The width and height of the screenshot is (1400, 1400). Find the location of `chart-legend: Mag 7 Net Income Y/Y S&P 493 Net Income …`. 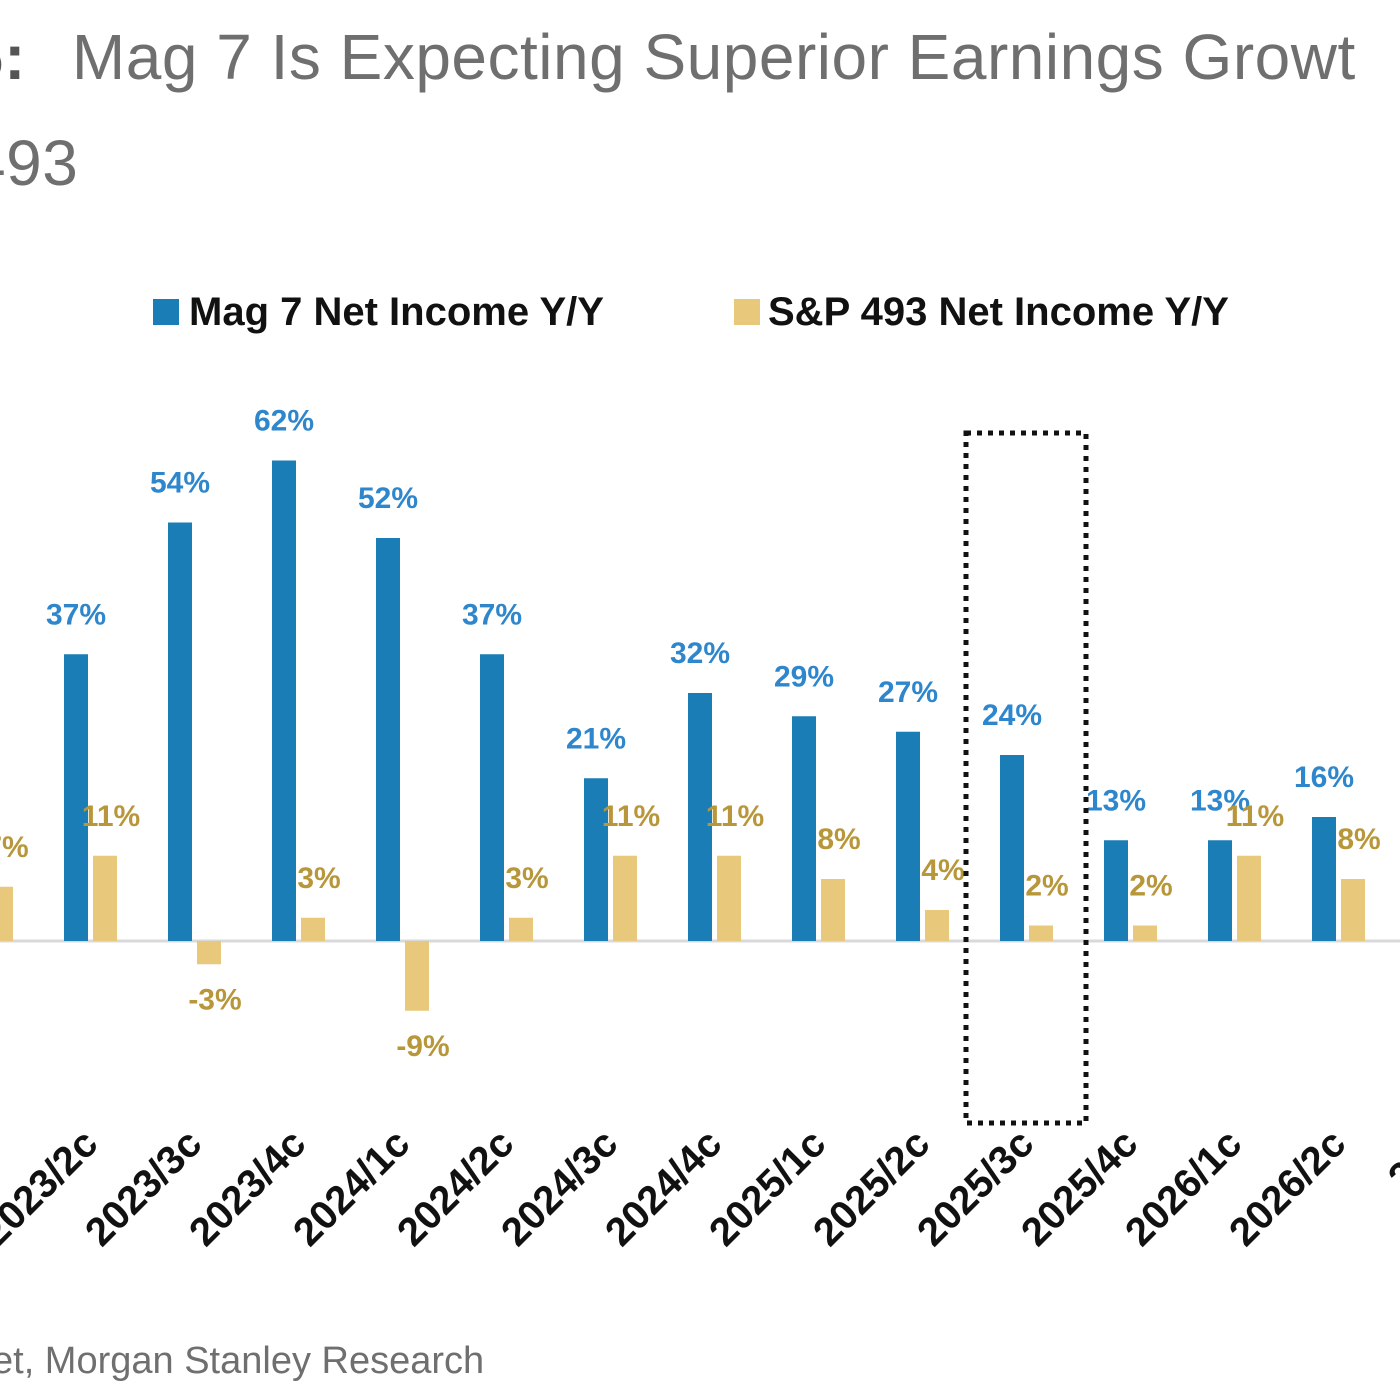

chart-legend: Mag 7 Net Income Y/Y S&P 493 Net Income … is located at coordinates (691, 312).